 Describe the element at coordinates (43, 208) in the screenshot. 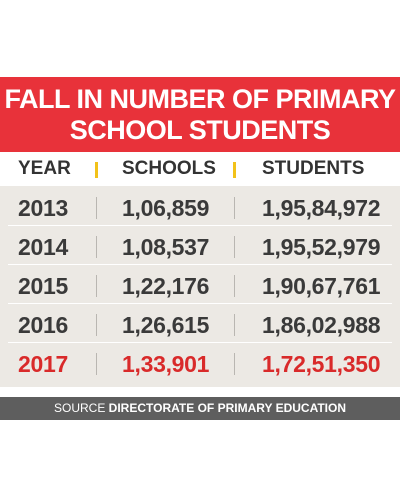

I see `cell-year: 2013` at that location.